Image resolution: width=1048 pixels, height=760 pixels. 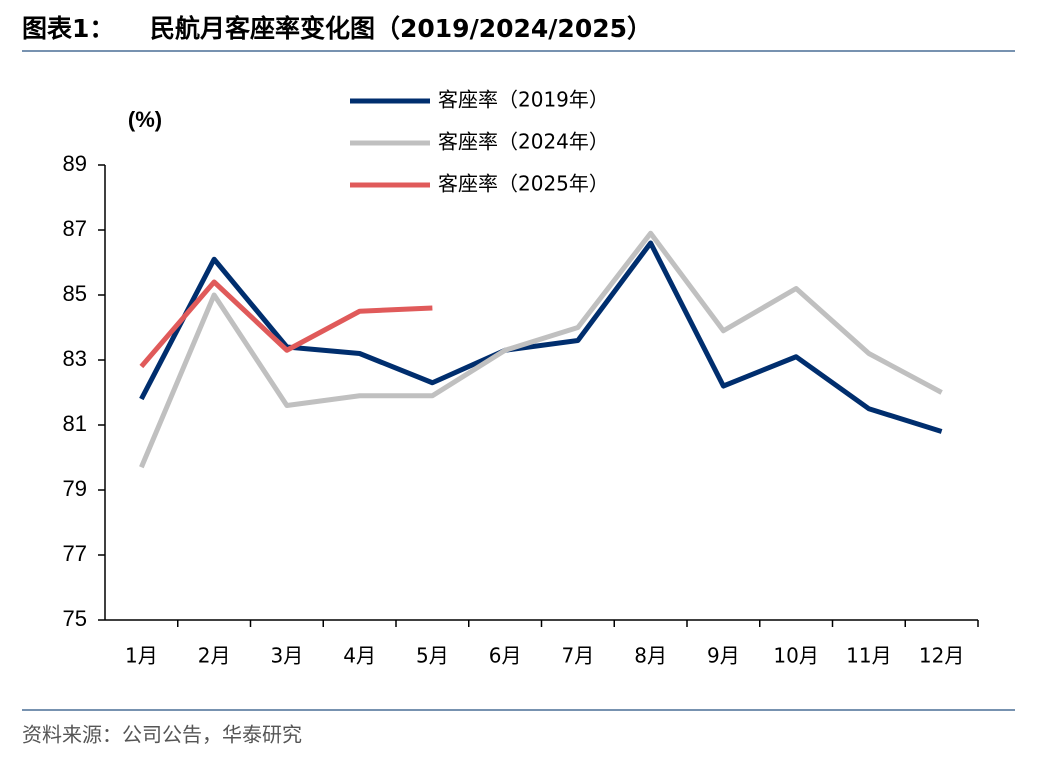 What do you see at coordinates (523, 184) in the screenshot?
I see `legend-label: 客座率（2025年）` at bounding box center [523, 184].